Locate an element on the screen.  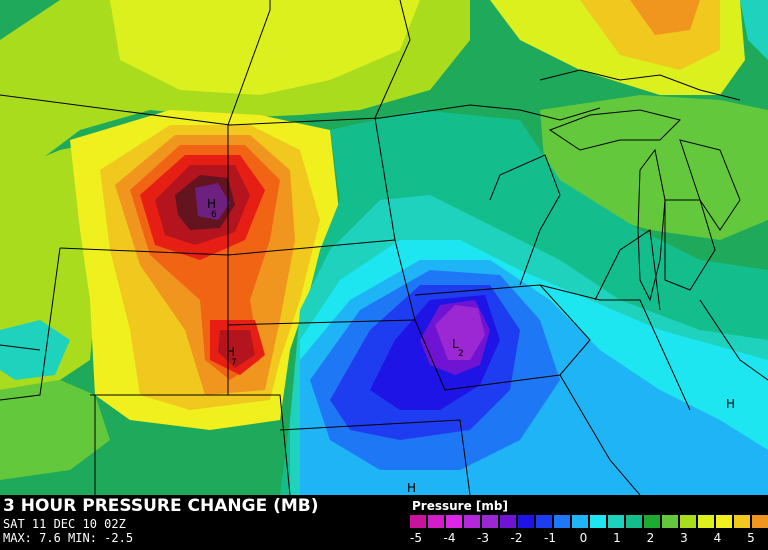
legend-tick-label: 3 is located at coordinates (684, 538).